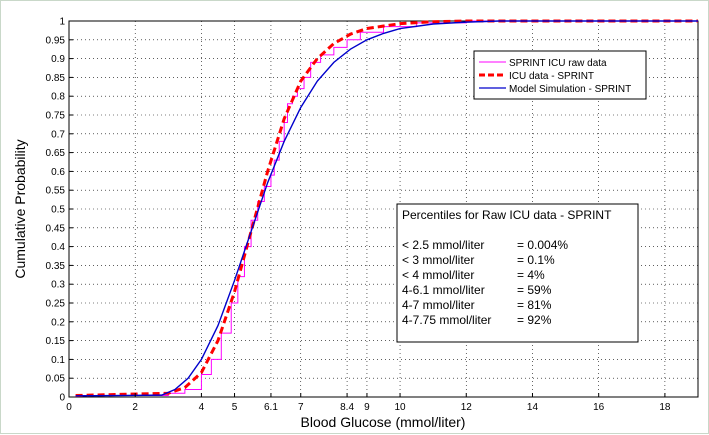  I want to click on y-tick-label: 0.7, so click(58, 134).